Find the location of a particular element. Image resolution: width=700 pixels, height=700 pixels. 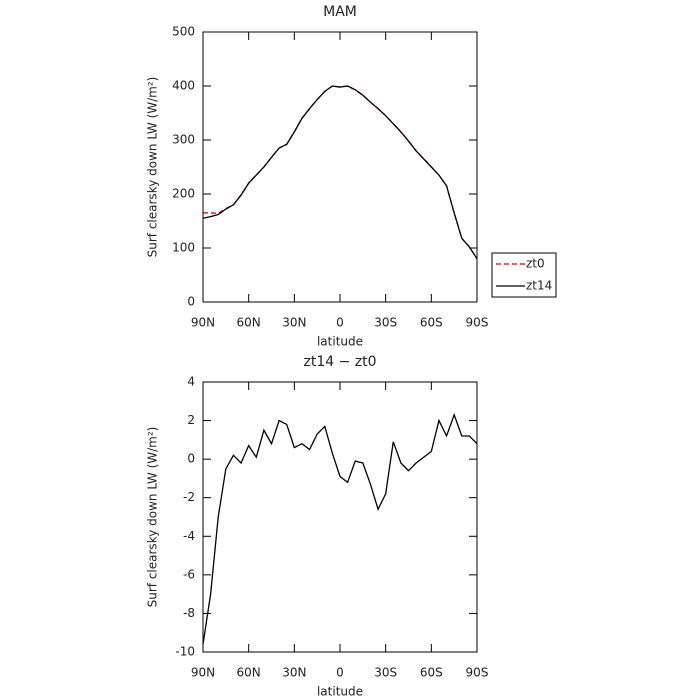

y-tick-label: 300 is located at coordinates (183, 140).